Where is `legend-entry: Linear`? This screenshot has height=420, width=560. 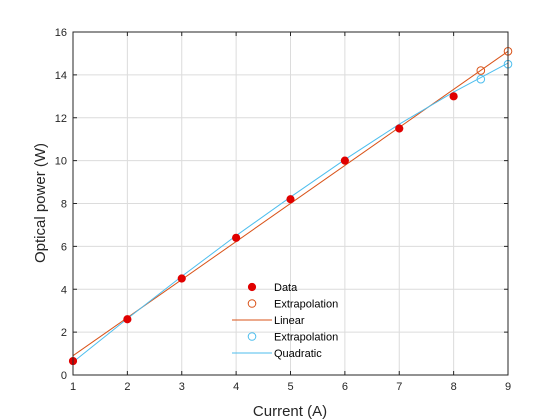 legend-entry: Linear is located at coordinates (268, 321).